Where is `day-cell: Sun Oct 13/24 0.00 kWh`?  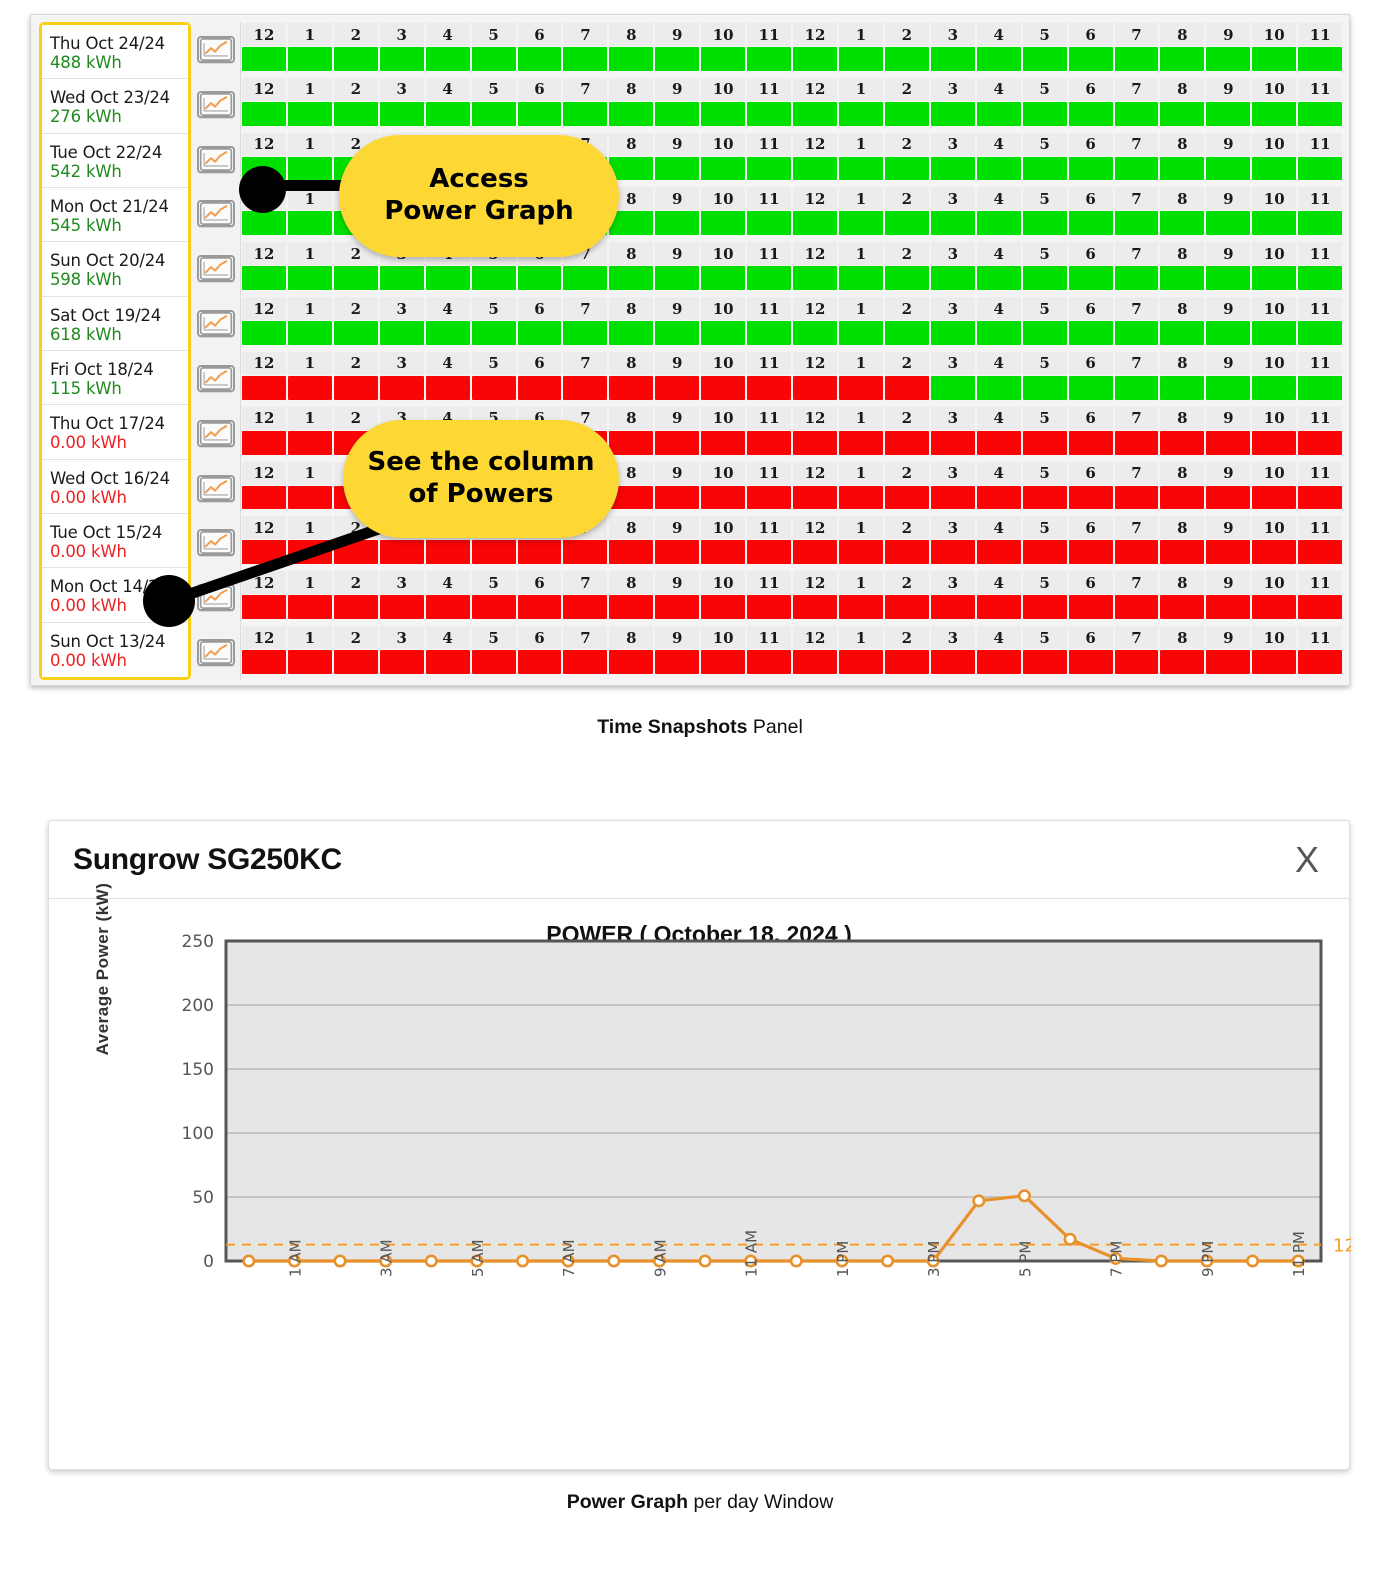 day-cell: Sun Oct 13/24 0.00 kWh is located at coordinates (115, 649).